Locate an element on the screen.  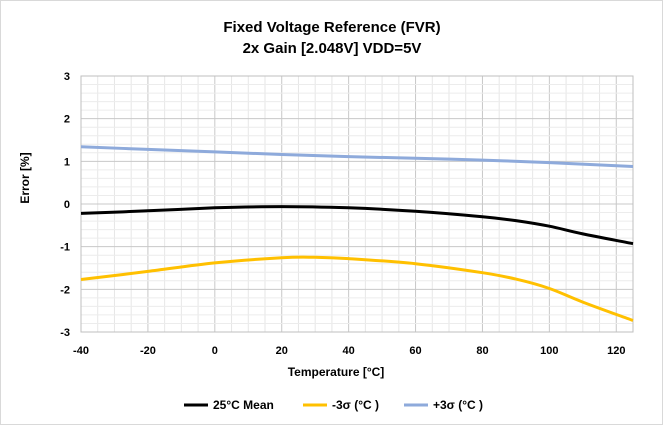
series-plus-3sigma-line is located at coordinates (357, 156).